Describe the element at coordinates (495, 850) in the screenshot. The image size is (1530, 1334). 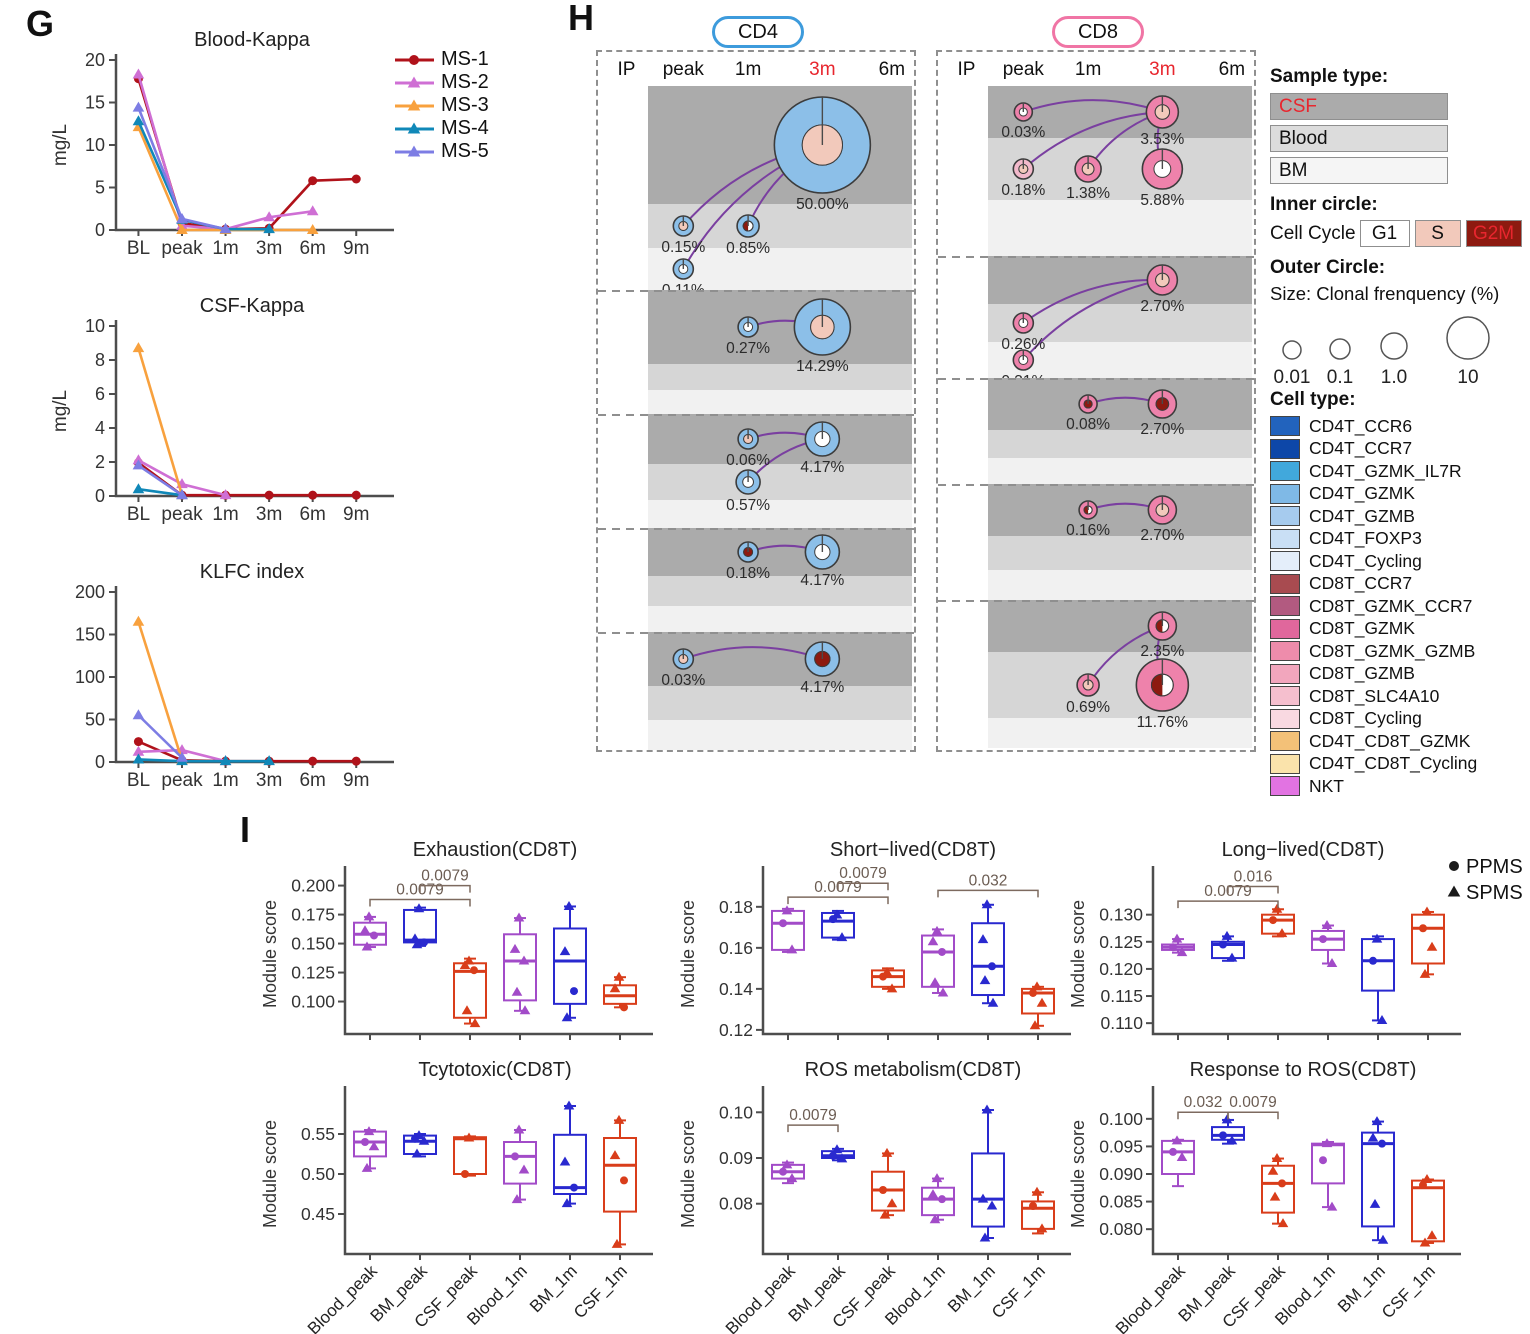
I see `svg-text: Exhaustion(CD8T)` at that location.